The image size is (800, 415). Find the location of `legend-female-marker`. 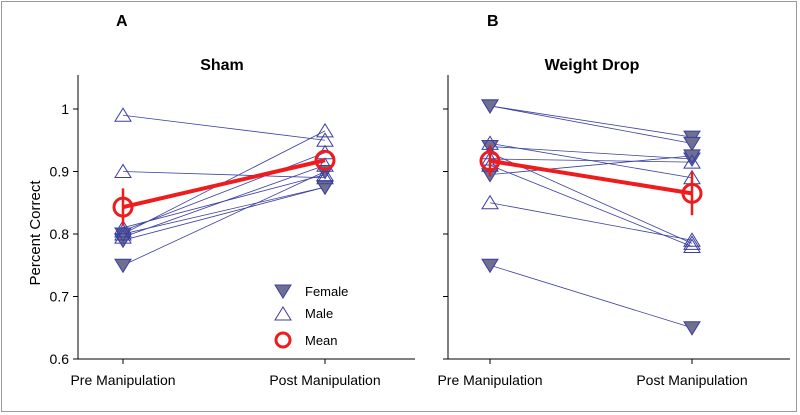

legend-female-marker is located at coordinates (283, 291).